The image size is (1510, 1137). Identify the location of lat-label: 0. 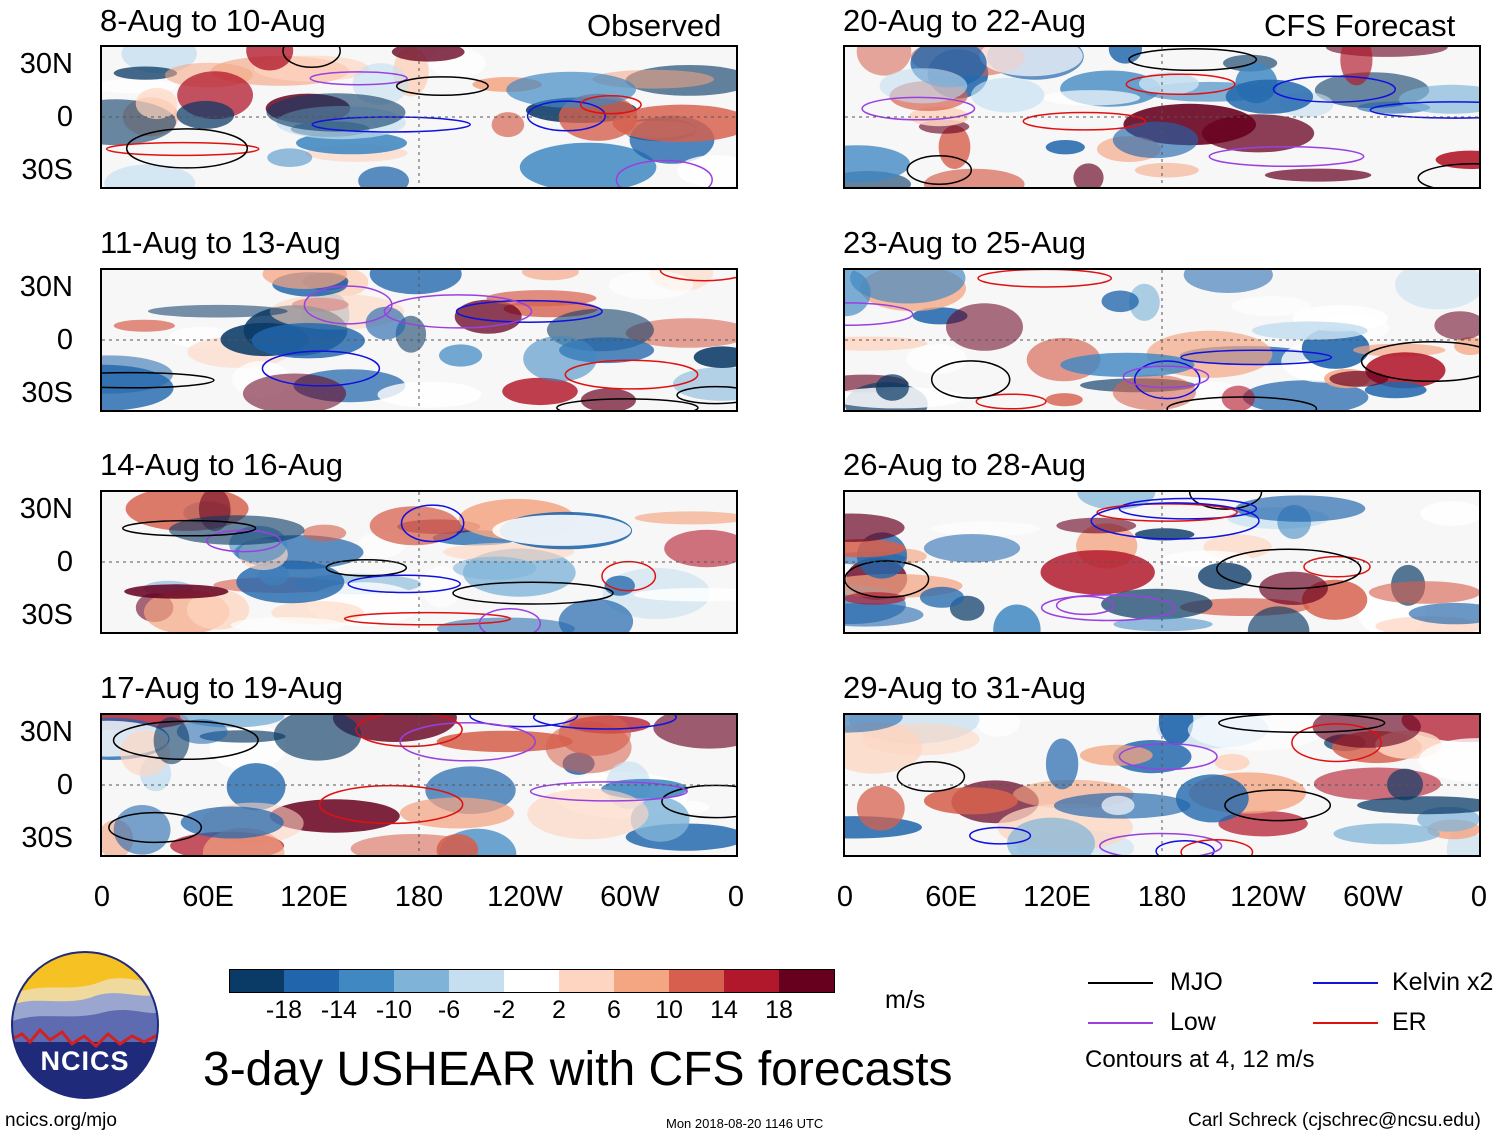
(64, 562).